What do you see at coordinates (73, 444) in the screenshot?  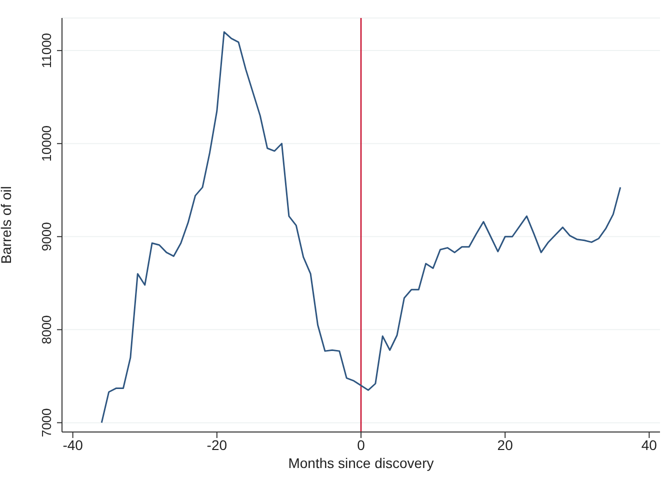 I see `x-tick-label: -40` at bounding box center [73, 444].